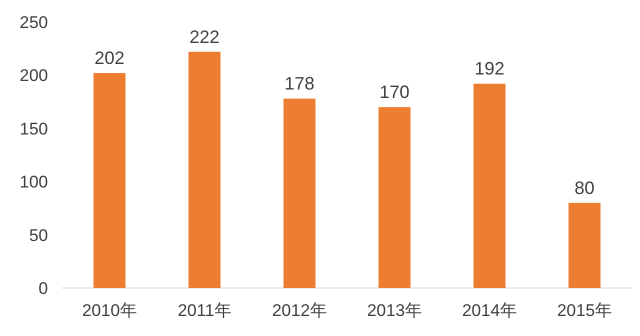 This screenshot has width=640, height=336. I want to click on x-tick-label: 2012年, so click(299, 310).